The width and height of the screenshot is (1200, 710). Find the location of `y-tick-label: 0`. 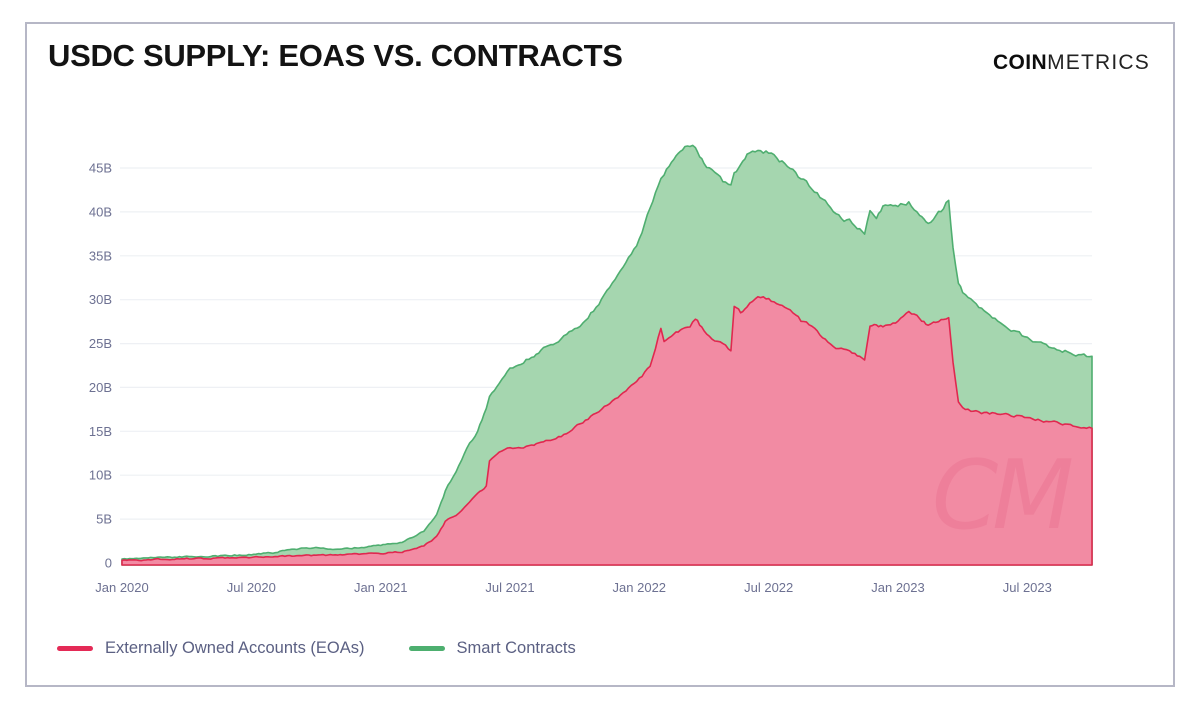

y-tick-label: 0 is located at coordinates (108, 563).